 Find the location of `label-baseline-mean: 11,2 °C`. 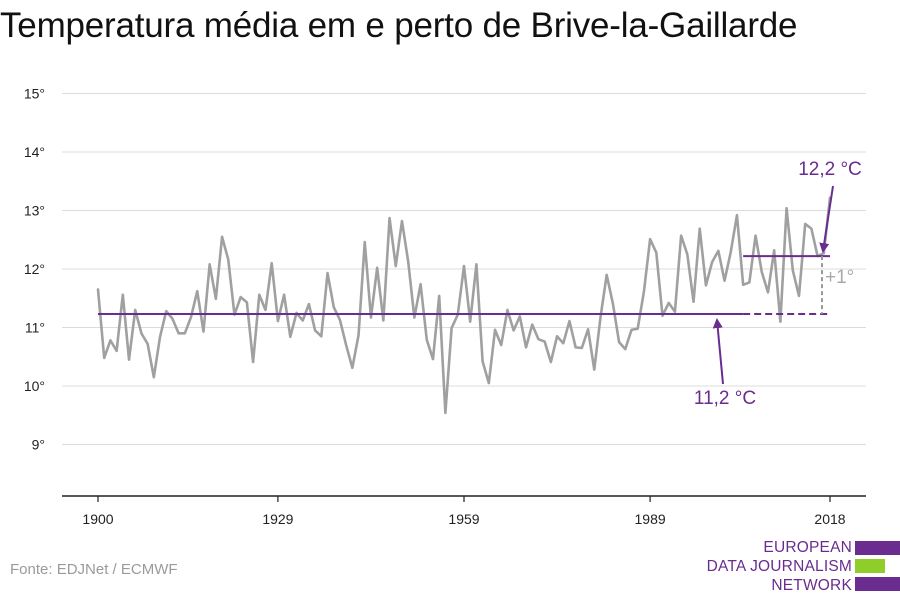

label-baseline-mean: 11,2 °C is located at coordinates (725, 398).